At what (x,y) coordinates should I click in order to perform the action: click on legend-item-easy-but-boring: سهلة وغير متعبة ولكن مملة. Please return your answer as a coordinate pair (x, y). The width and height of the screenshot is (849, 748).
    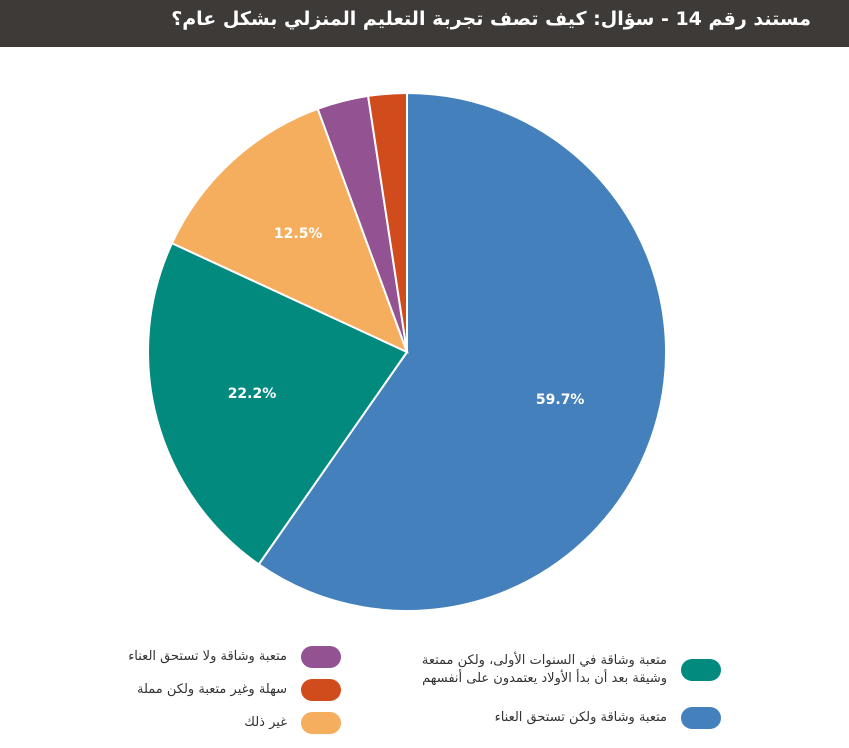
    Looking at the image, I should click on (211, 690).